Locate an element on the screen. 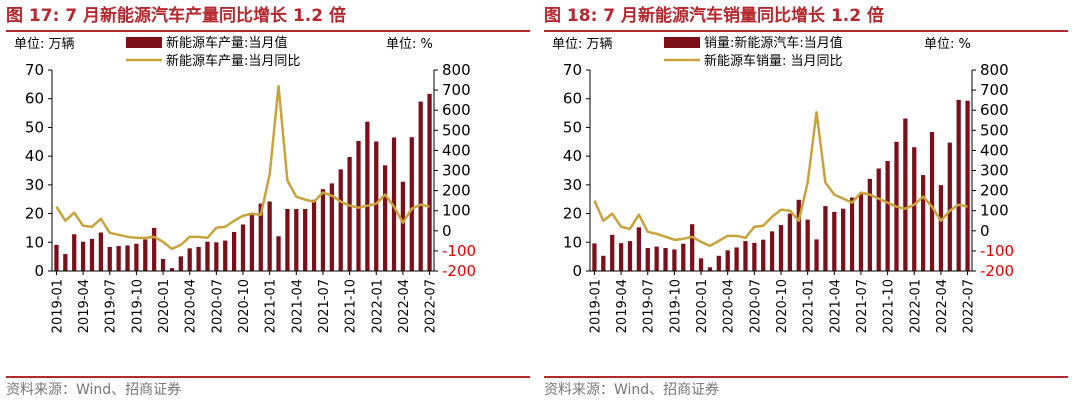 The image size is (1080, 404). x-tick-label: 2019-01 is located at coordinates (595, 306).